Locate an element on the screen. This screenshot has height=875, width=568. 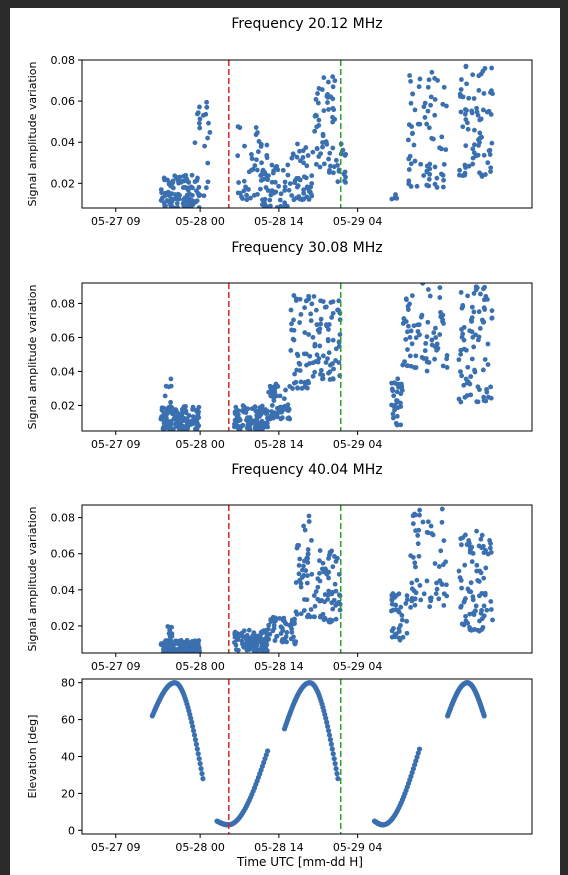
y-tick-label: 0.08 is located at coordinates (63, 60).